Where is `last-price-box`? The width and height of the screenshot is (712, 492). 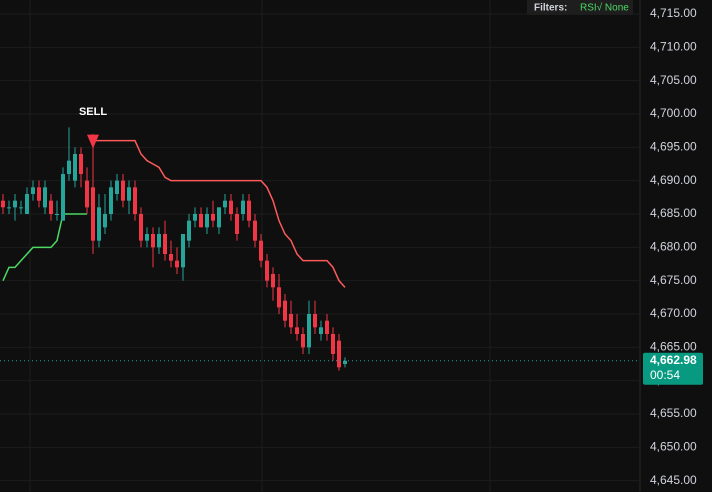 last-price-box is located at coordinates (673, 368).